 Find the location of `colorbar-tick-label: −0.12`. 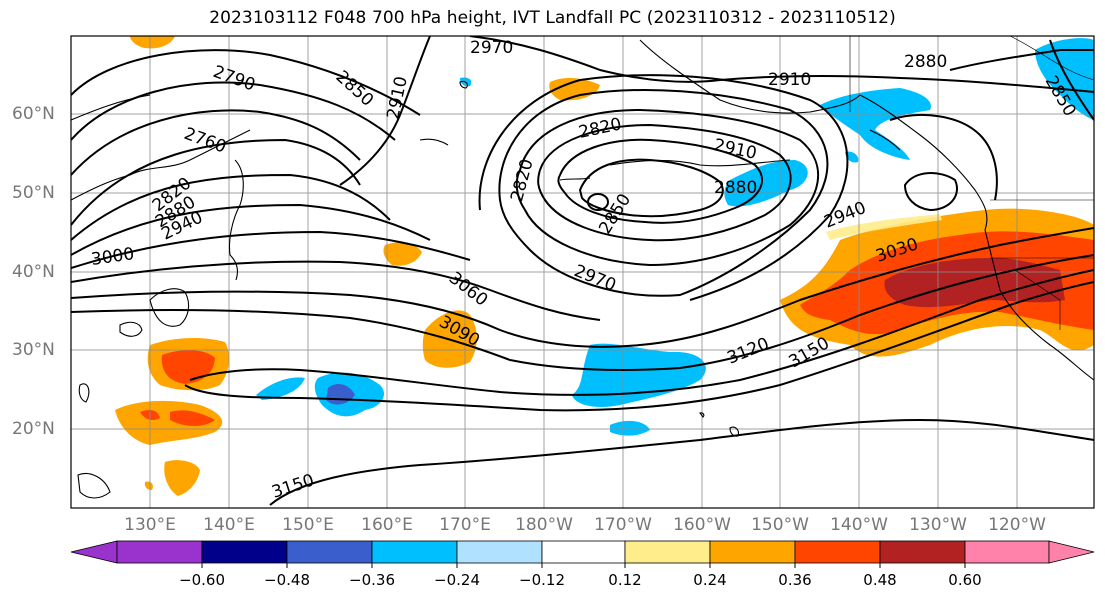

colorbar-tick-label: −0.12 is located at coordinates (542, 580).